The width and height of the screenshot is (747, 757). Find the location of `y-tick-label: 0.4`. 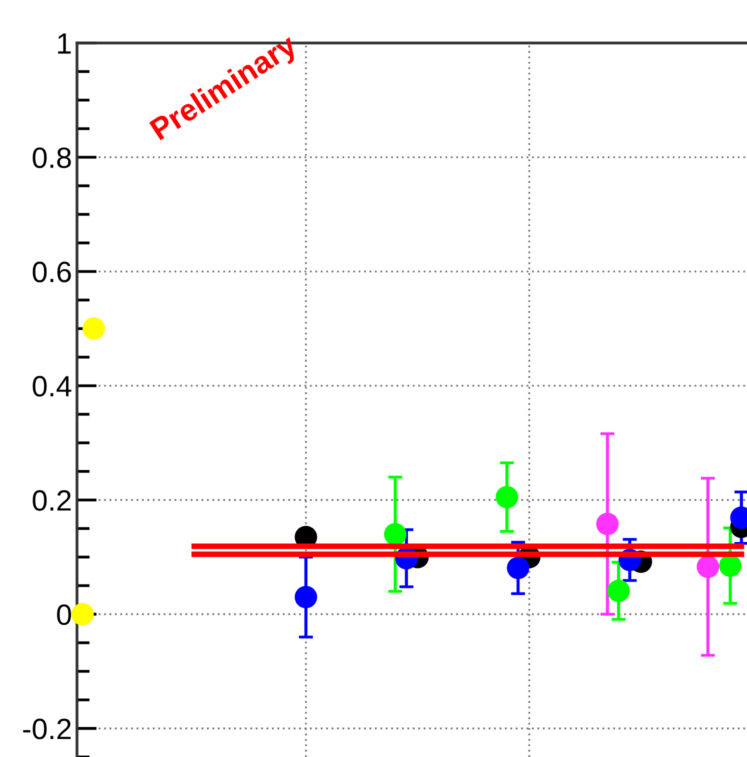

y-tick-label: 0.4 is located at coordinates (52, 386).